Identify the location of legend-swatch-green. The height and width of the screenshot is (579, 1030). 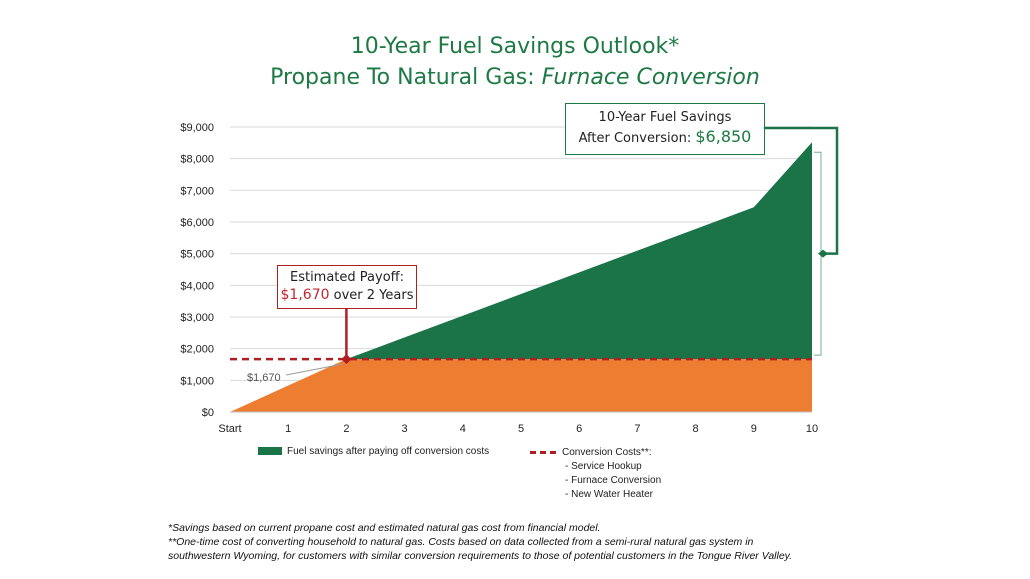
(270, 451).